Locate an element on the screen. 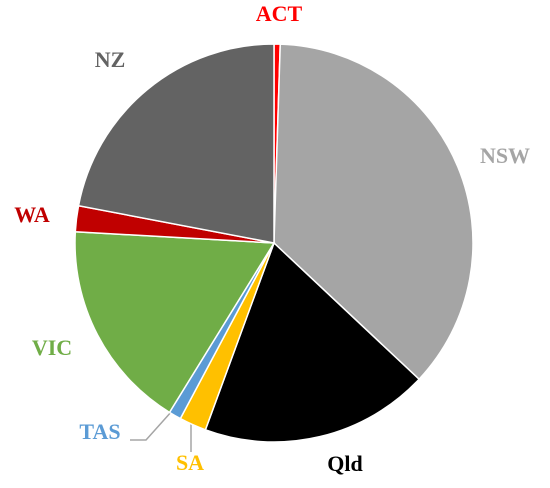  tas-leader is located at coordinates (151, 425).